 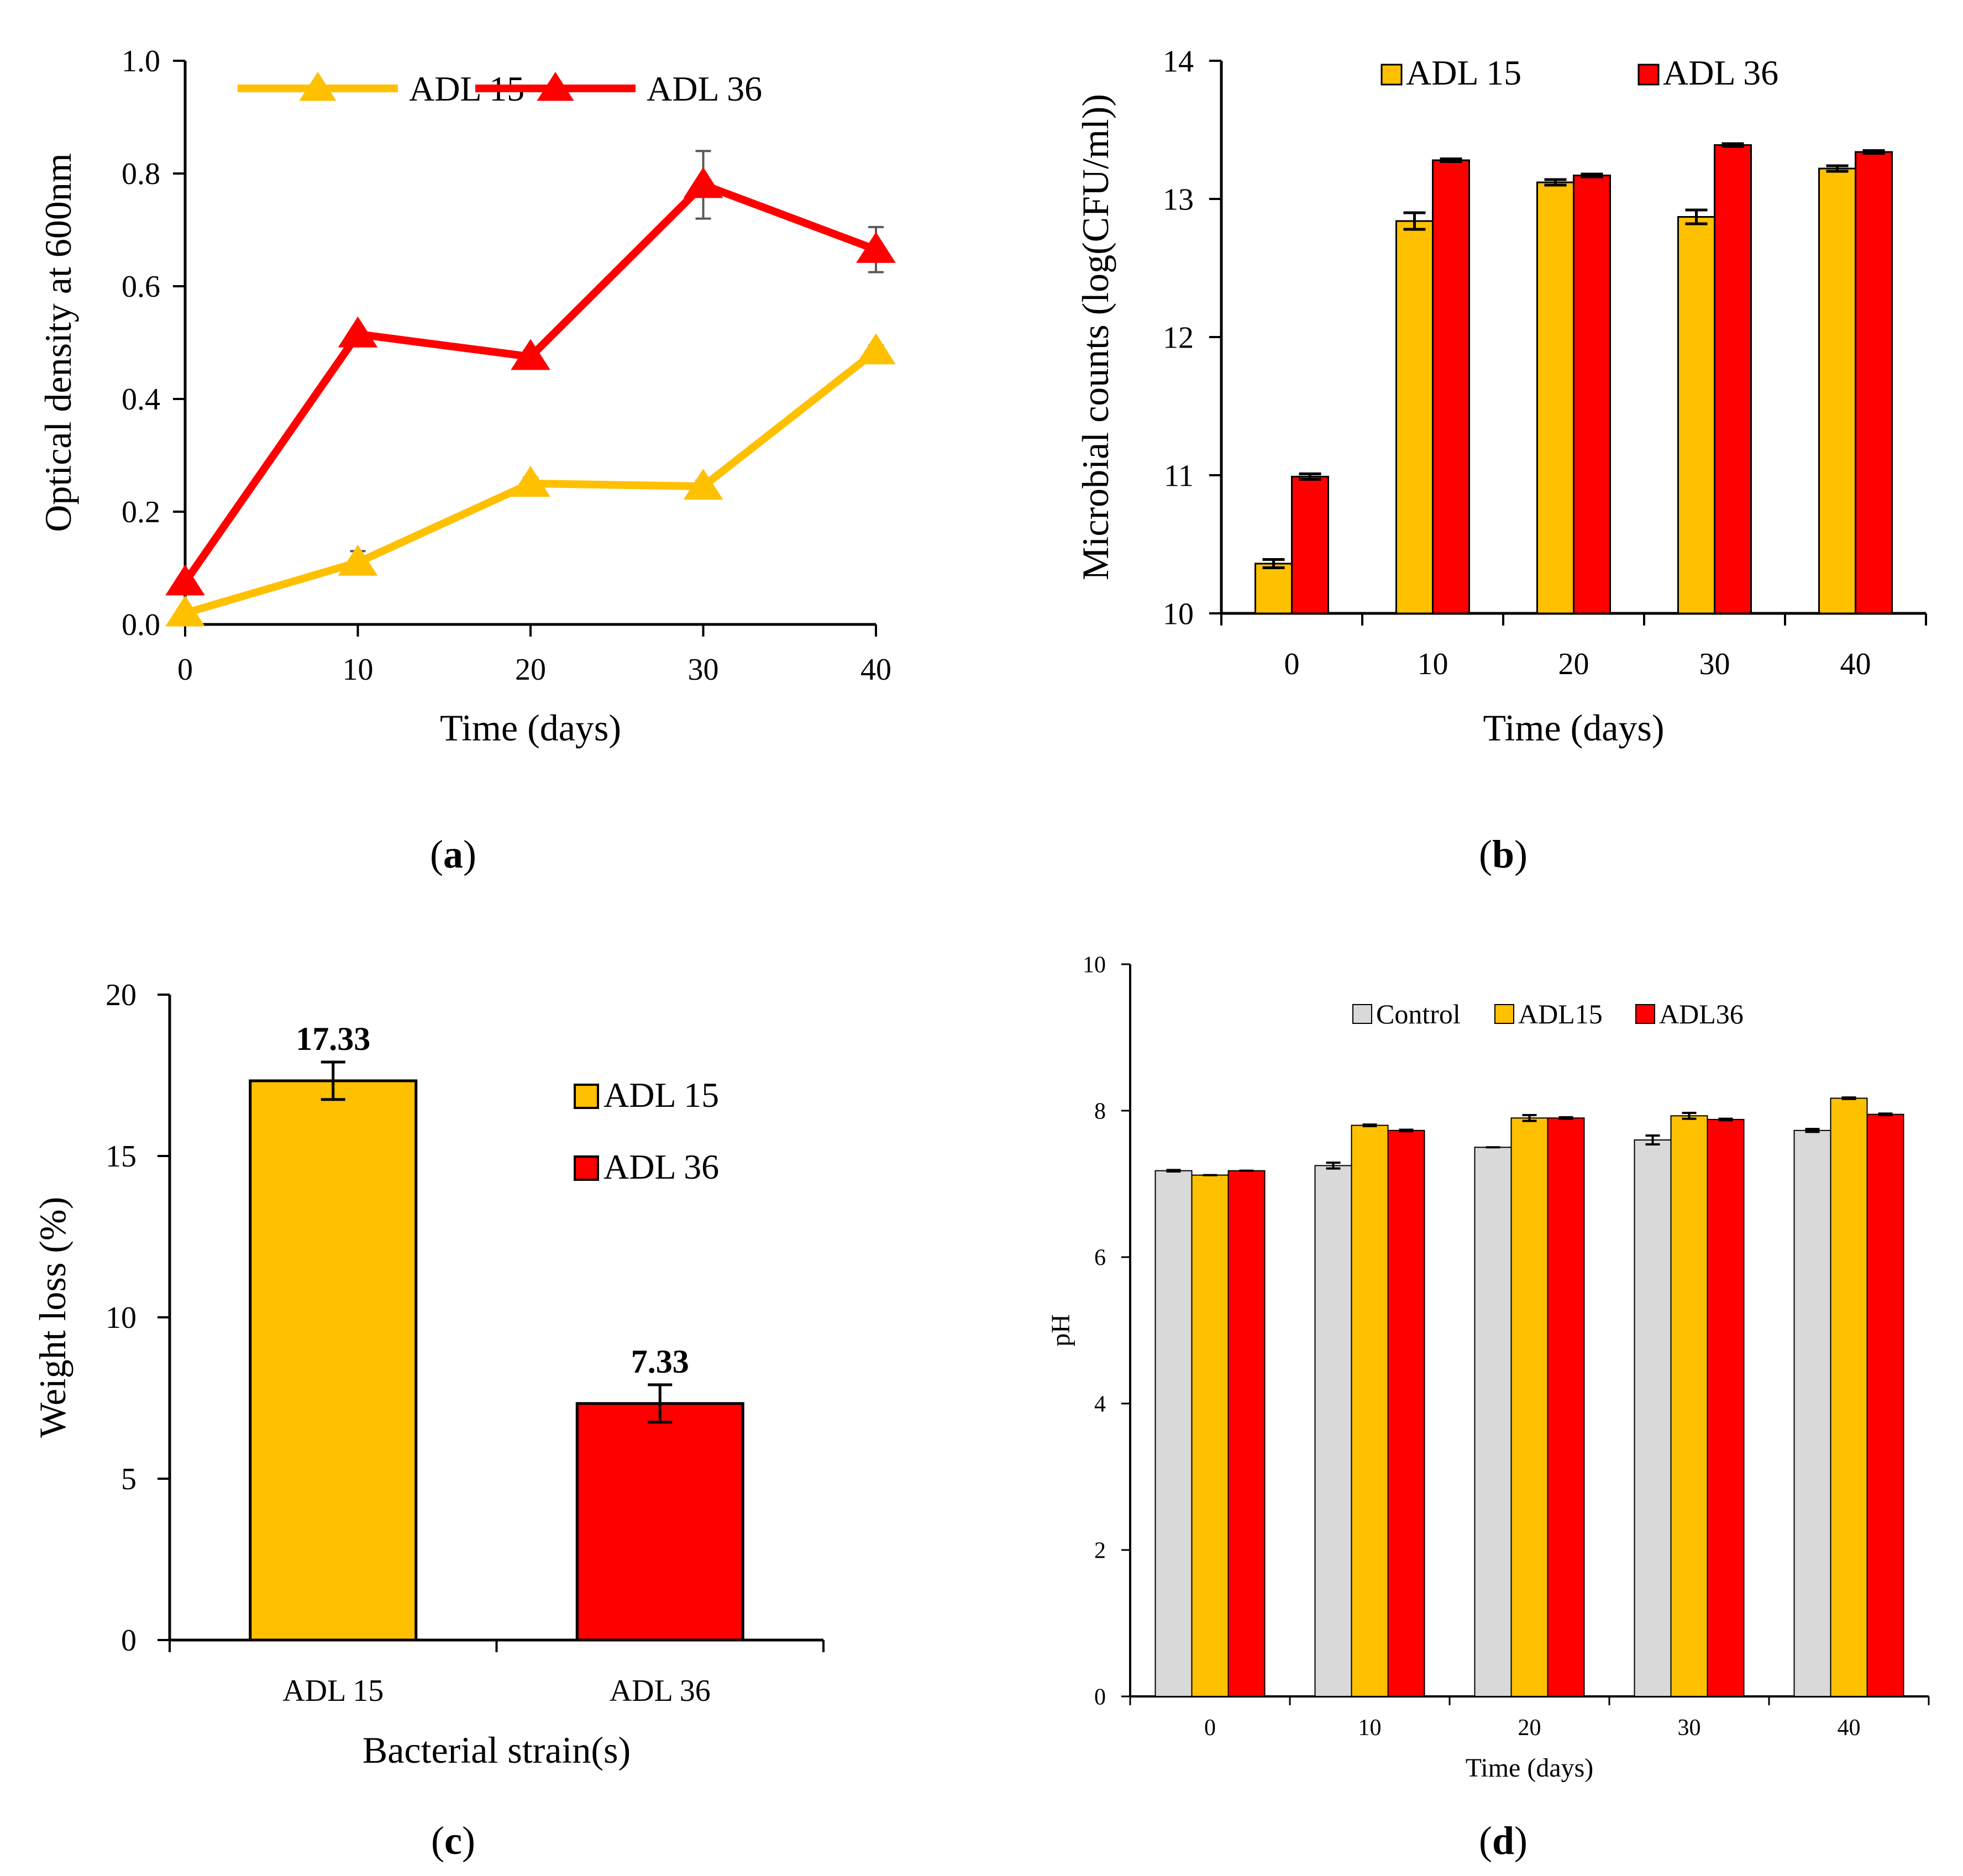 What do you see at coordinates (141, 512) in the screenshot?
I see `y-tick-label: 0.2` at bounding box center [141, 512].